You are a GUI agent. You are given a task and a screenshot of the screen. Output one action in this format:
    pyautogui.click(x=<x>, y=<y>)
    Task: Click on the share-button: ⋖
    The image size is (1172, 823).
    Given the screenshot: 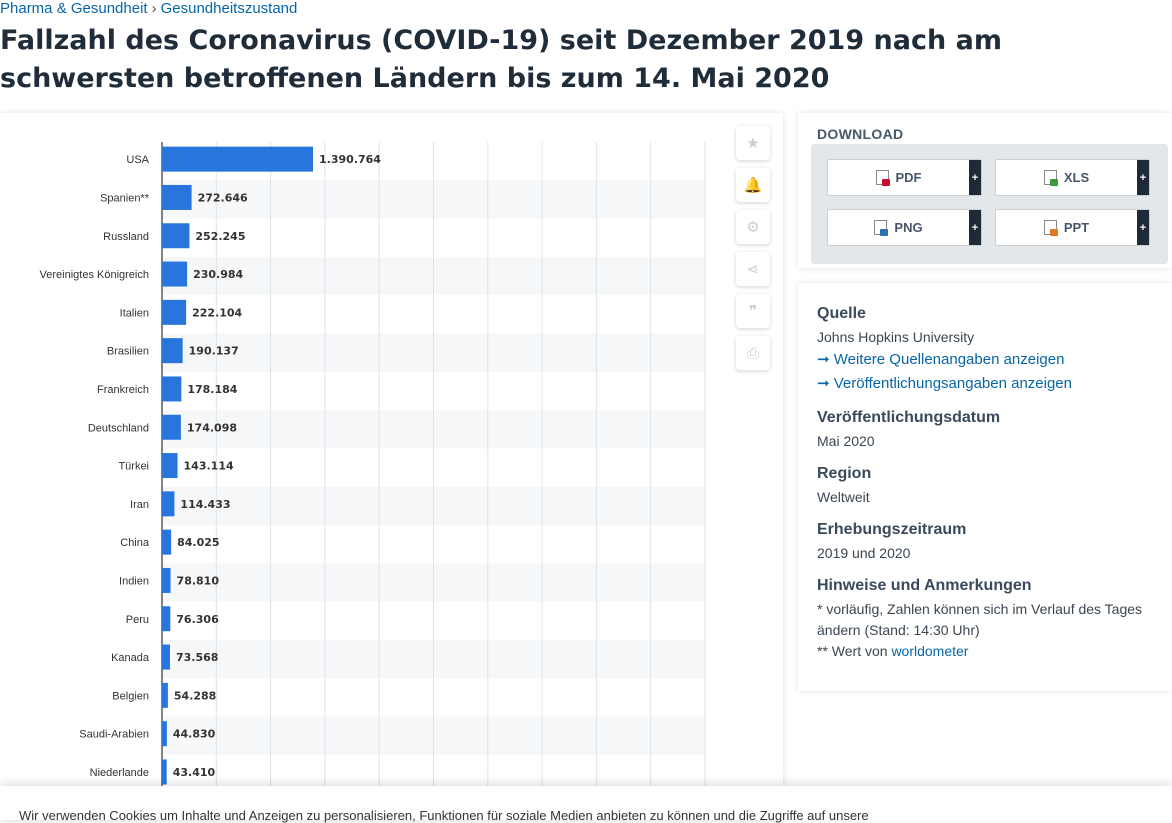 What is the action you would take?
    pyautogui.click(x=753, y=269)
    